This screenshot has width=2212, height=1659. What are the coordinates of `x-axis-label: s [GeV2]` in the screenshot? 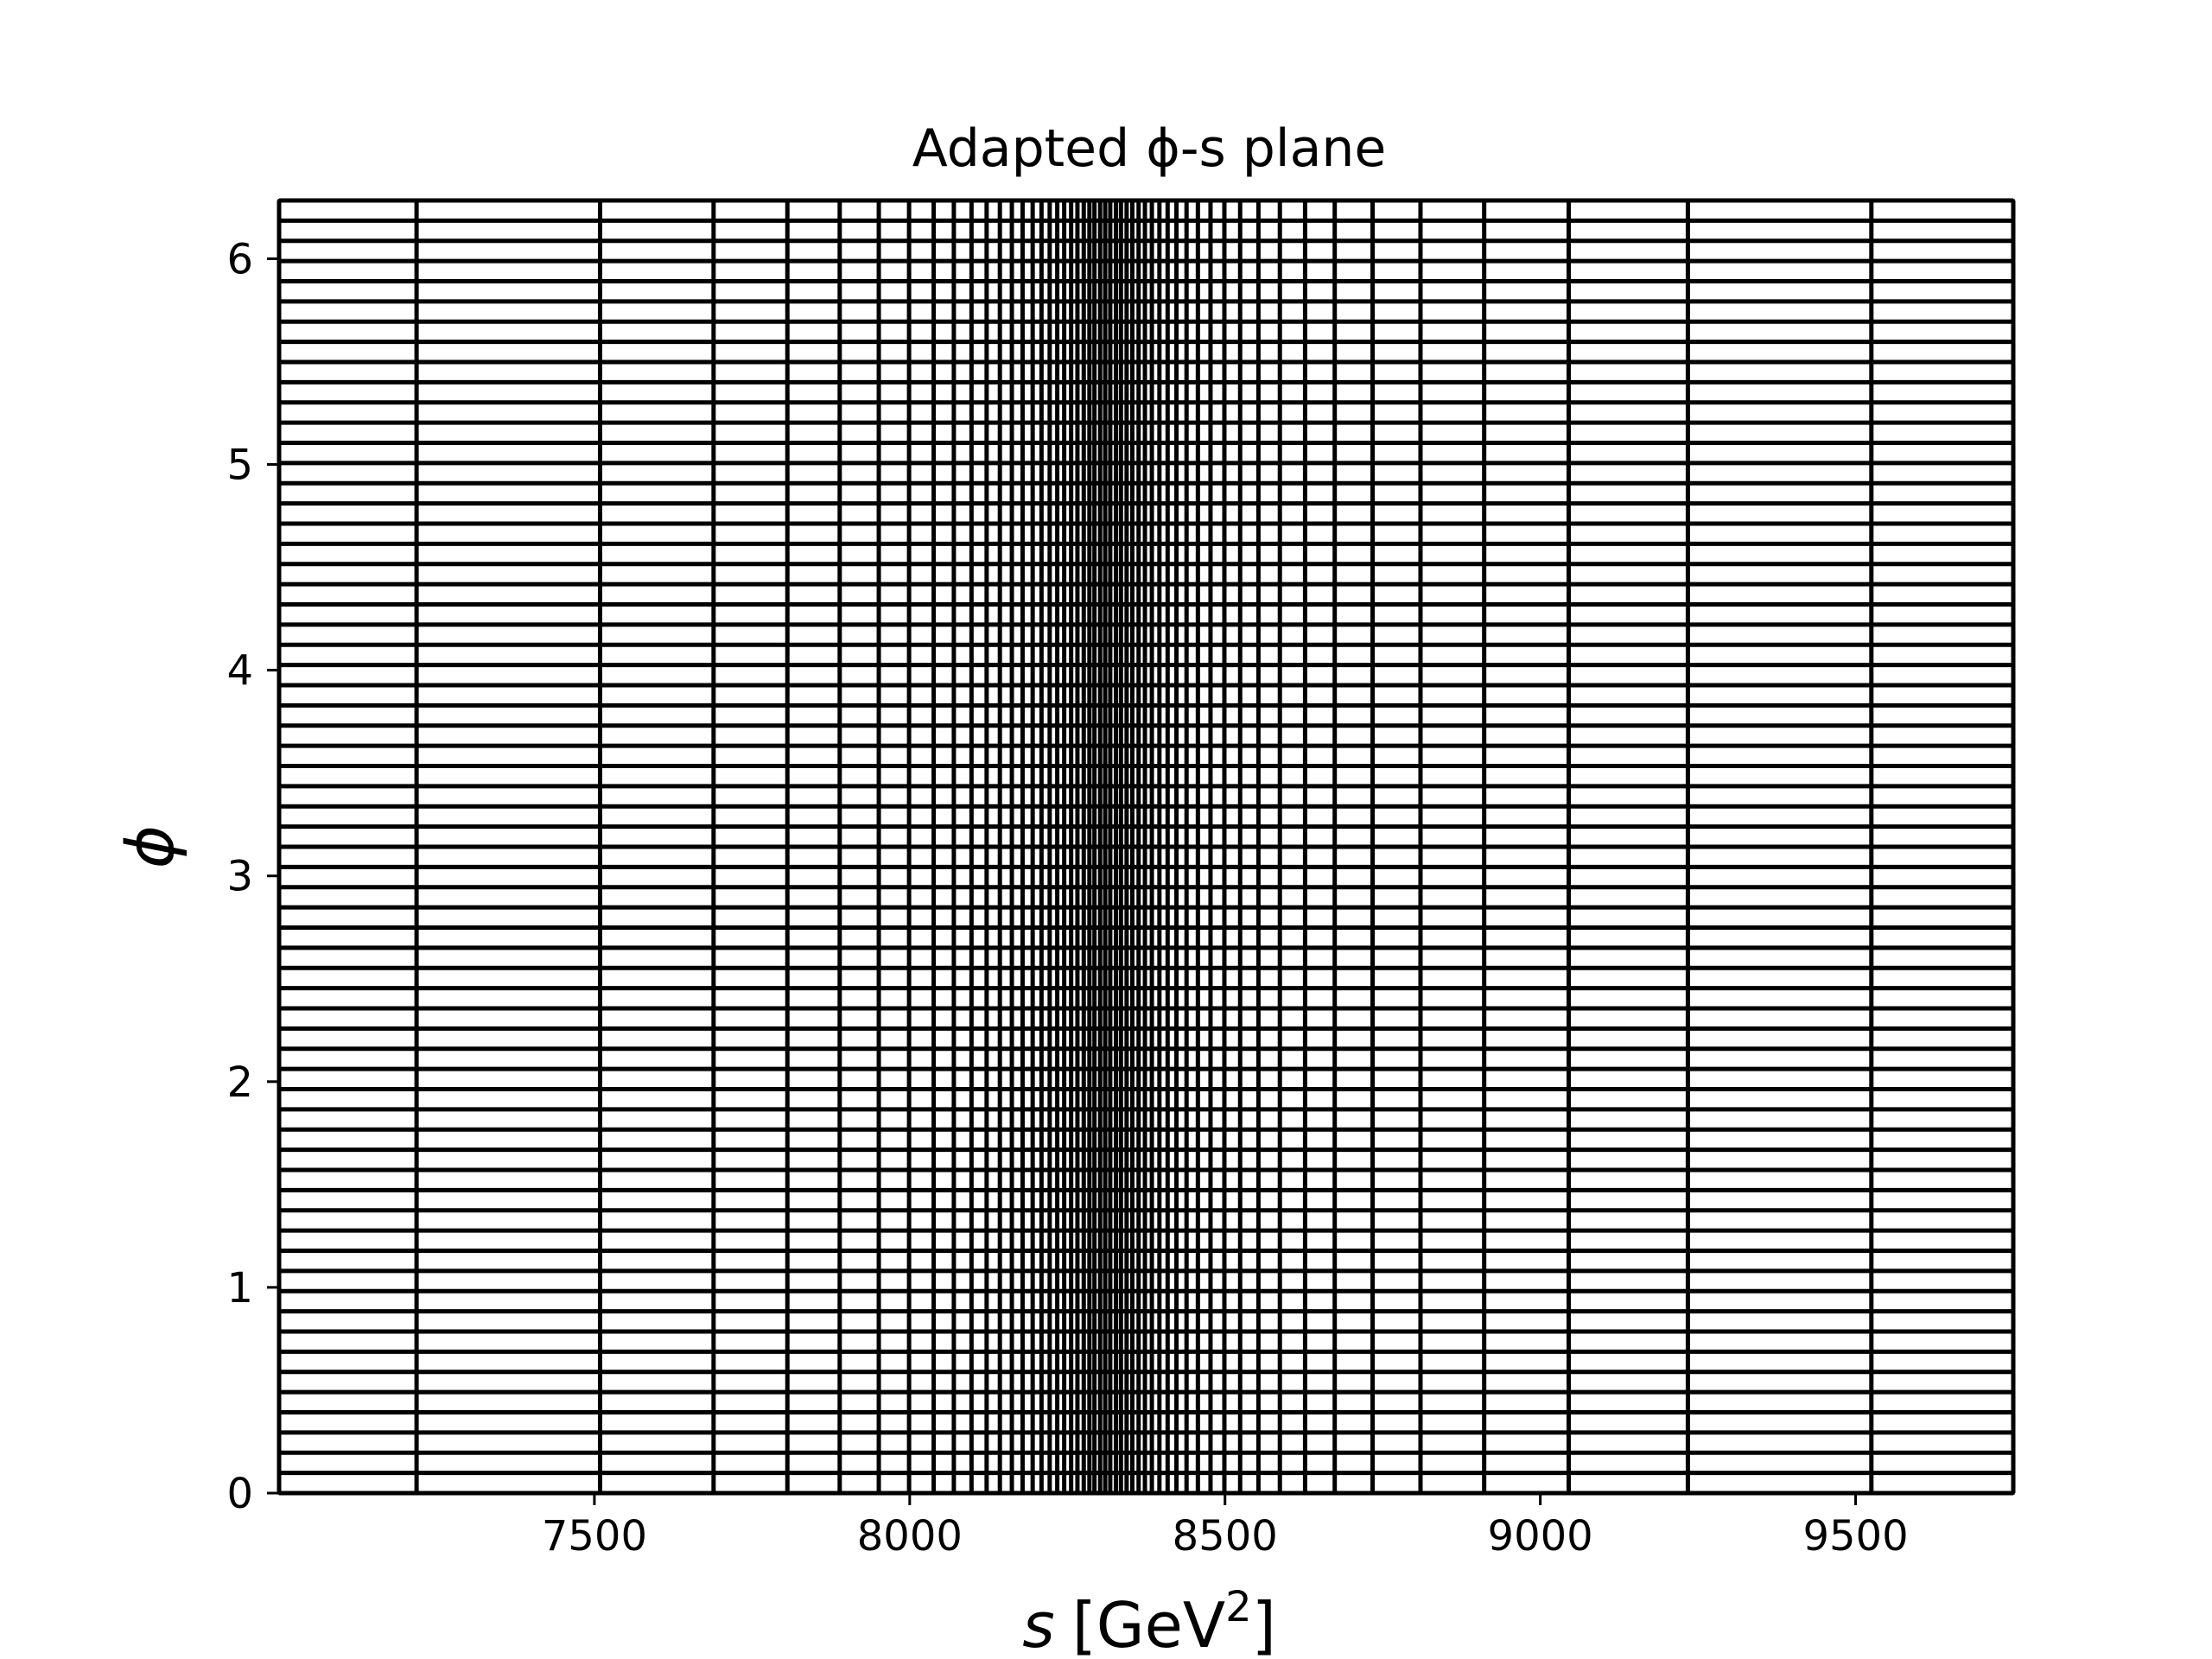 It's located at (1149, 1621).